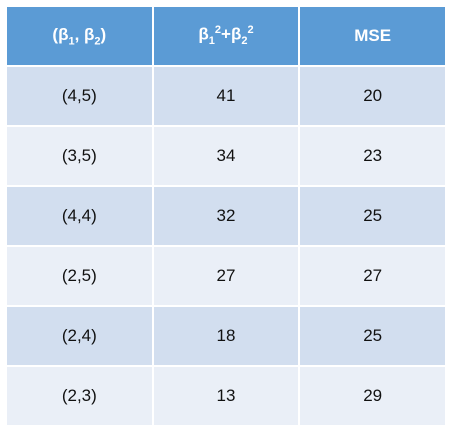 This screenshot has width=453, height=427. I want to click on table-row: (4,5) 41 20, so click(226, 96).